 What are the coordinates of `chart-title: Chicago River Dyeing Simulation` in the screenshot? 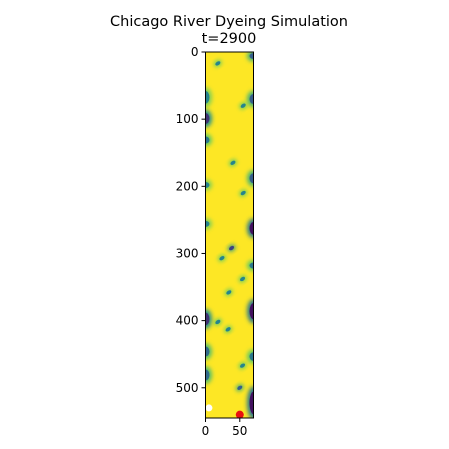 It's located at (229, 22).